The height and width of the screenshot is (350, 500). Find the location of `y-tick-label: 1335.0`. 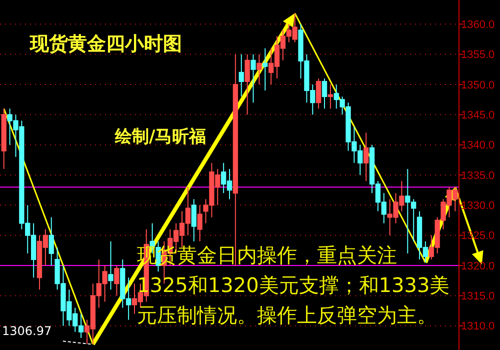

y-tick-label: 1335.0 is located at coordinates (478, 176).